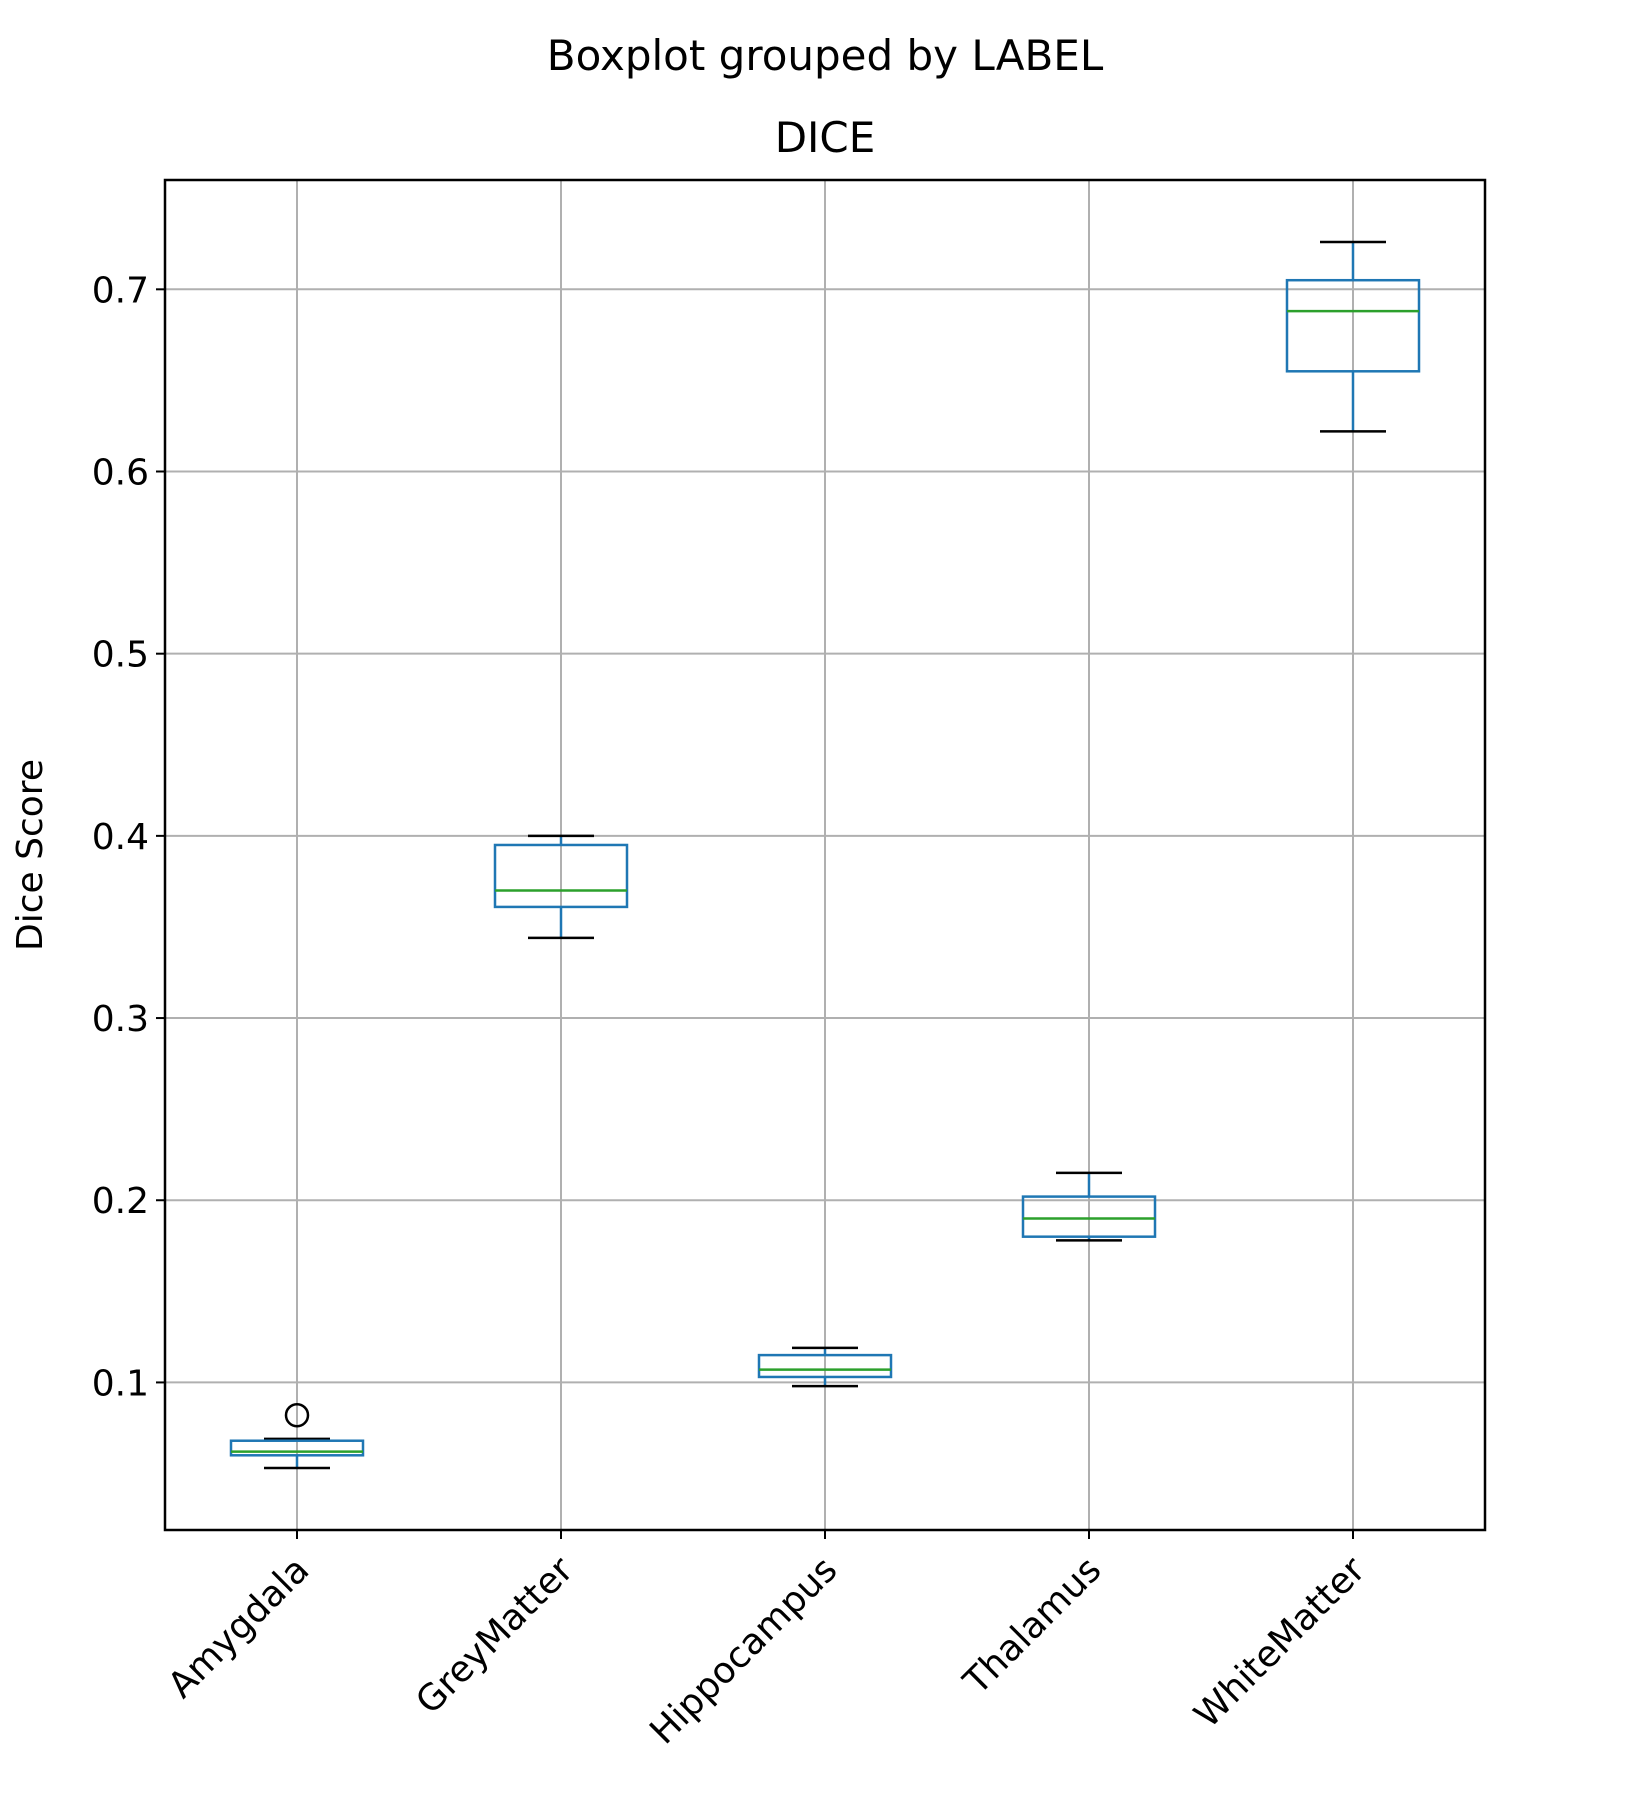 The height and width of the screenshot is (1800, 1650). What do you see at coordinates (120, 1201) in the screenshot?
I see `y-tick-label: 0.2` at bounding box center [120, 1201].